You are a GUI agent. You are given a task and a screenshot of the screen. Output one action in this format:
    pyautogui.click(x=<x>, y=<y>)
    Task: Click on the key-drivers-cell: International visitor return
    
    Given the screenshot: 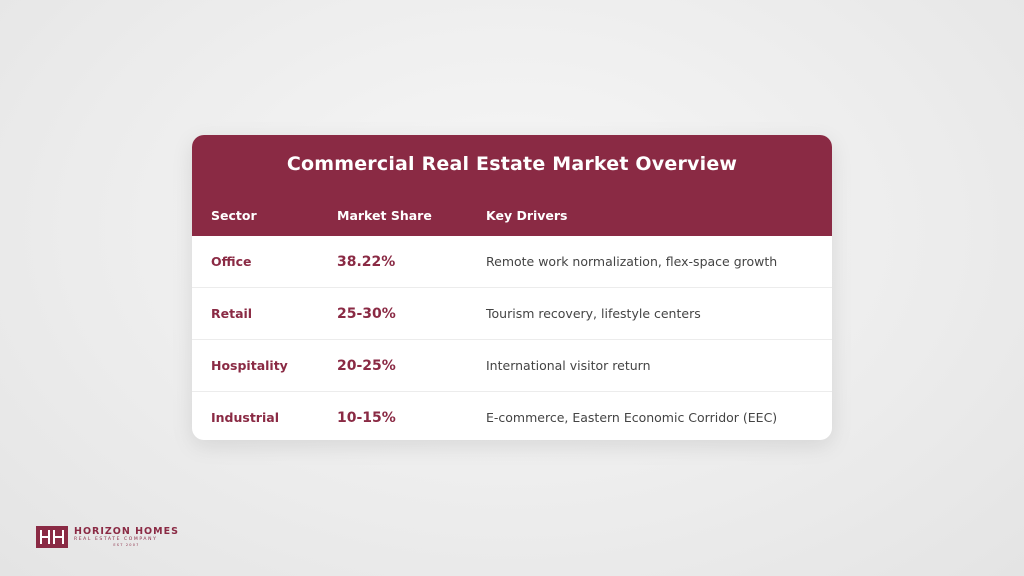 What is the action you would take?
    pyautogui.click(x=568, y=365)
    